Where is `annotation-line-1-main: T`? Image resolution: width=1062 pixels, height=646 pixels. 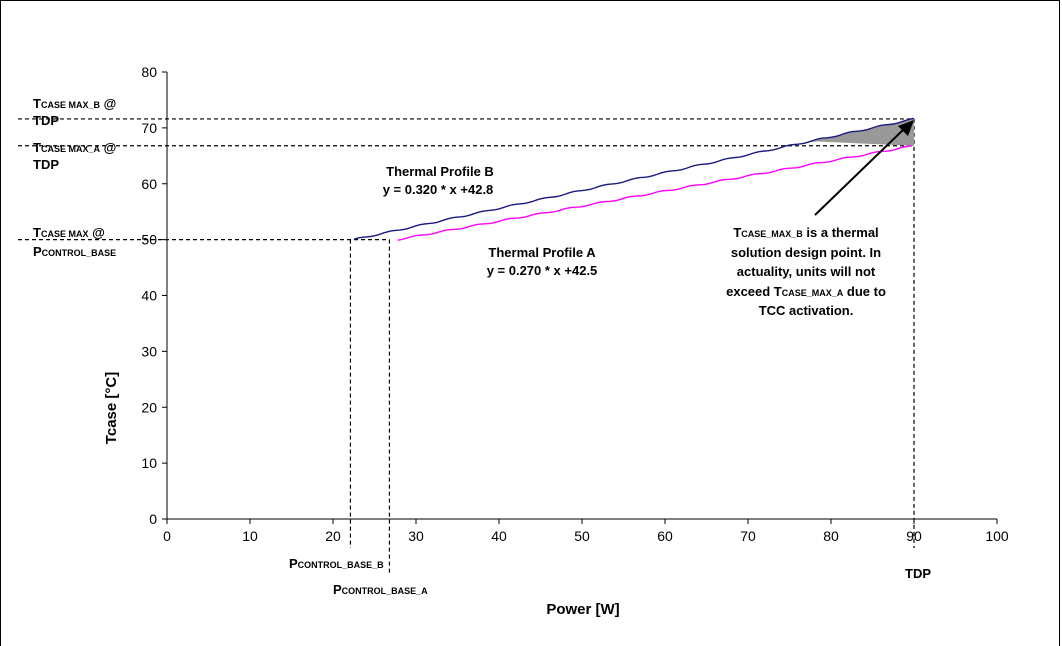
annotation-line-1-main: T is located at coordinates (737, 232).